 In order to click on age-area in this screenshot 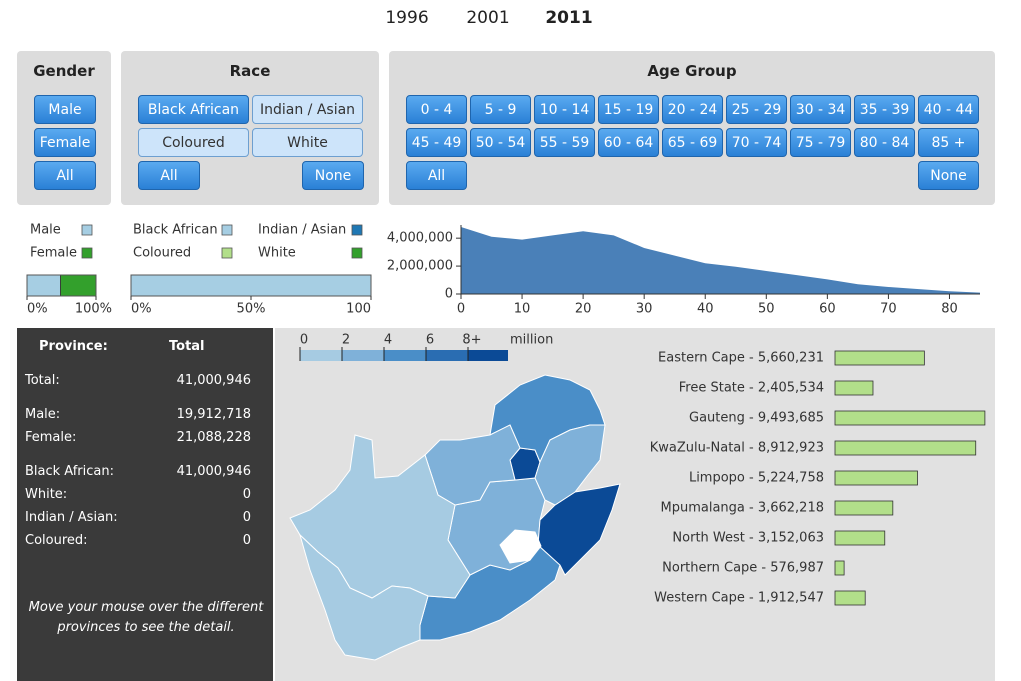, I will do `click(720, 260)`.